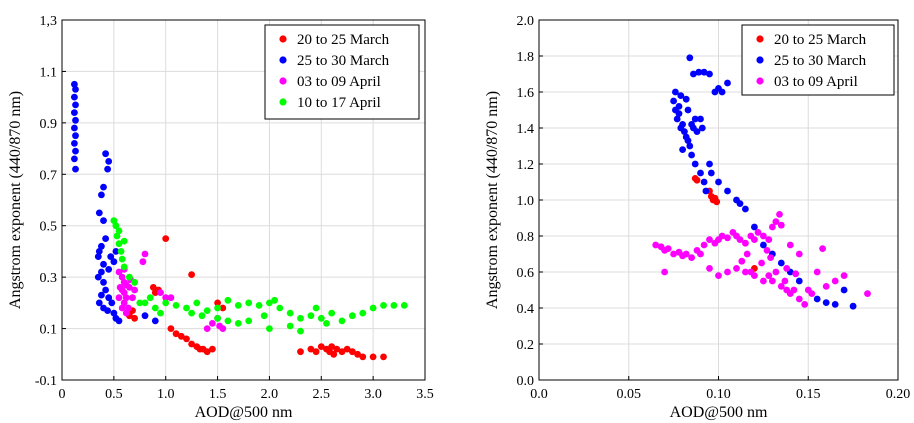 The height and width of the screenshot is (423, 914). What do you see at coordinates (539, 394) in the screenshot?
I see `right-x-tick-label: 0.0` at bounding box center [539, 394].